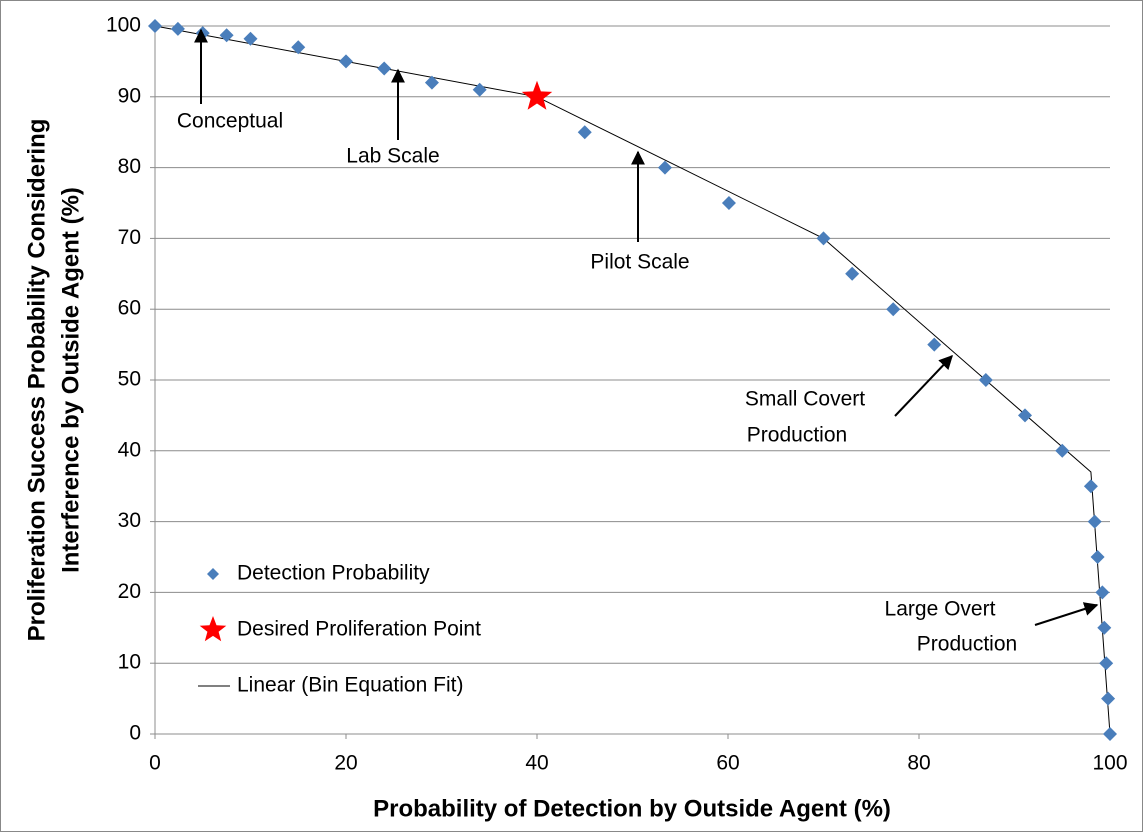 This screenshot has width=1143, height=832. I want to click on annotation: Conceptual, so click(230, 121).